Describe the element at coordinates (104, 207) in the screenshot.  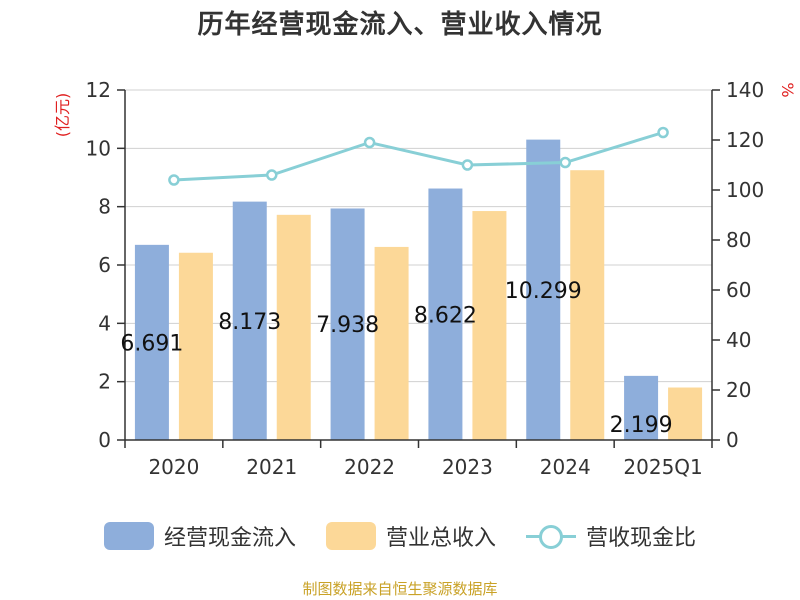
I see `y-left-tick-label: 8` at that location.